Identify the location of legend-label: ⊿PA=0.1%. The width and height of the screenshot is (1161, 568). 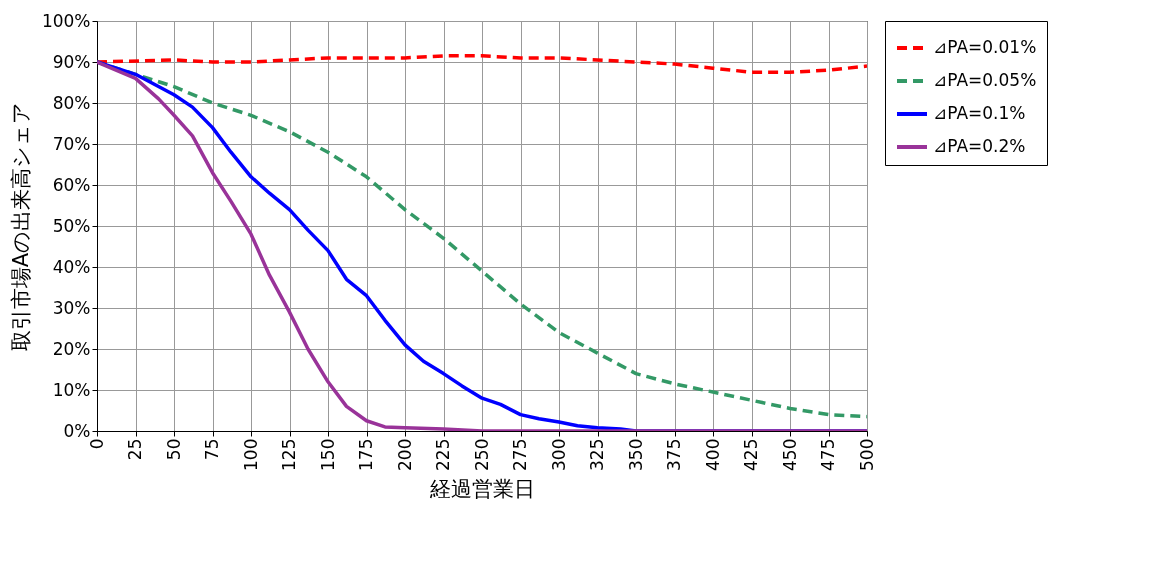
(979, 113).